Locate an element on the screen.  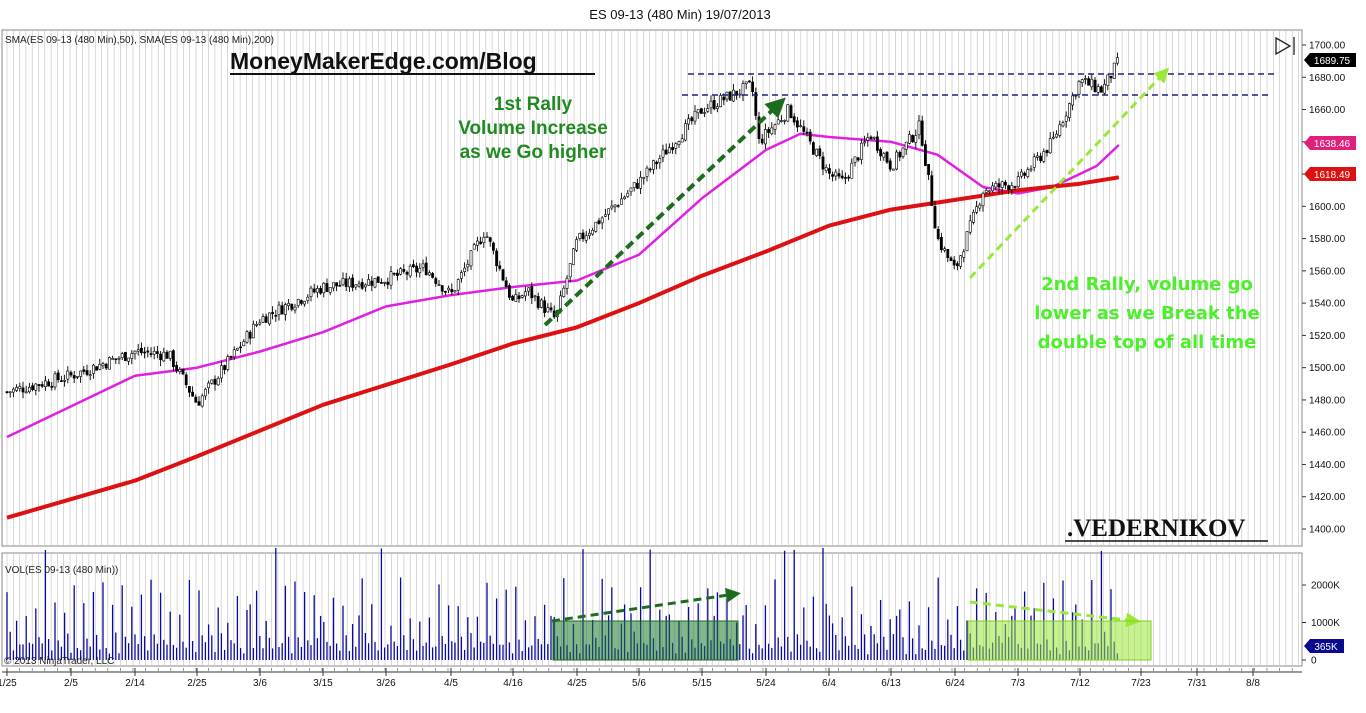
sma50-value: 1638.46 is located at coordinates (1332, 144).